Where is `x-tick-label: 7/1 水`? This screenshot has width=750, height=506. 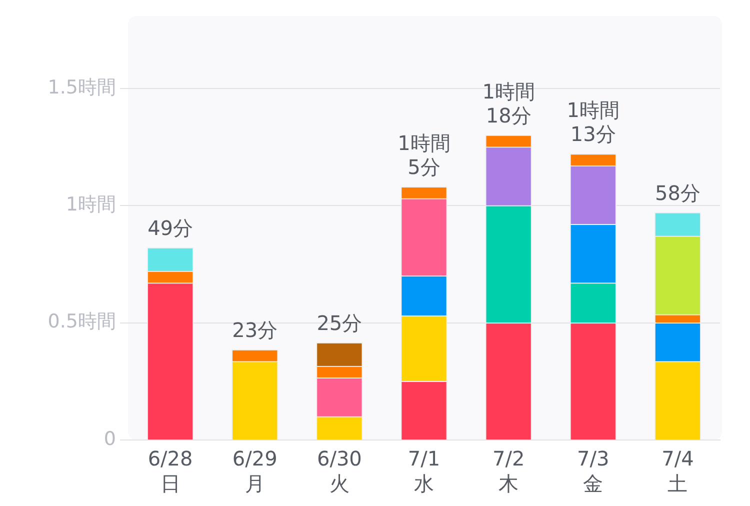
x-tick-label: 7/1 水 is located at coordinates (424, 471).